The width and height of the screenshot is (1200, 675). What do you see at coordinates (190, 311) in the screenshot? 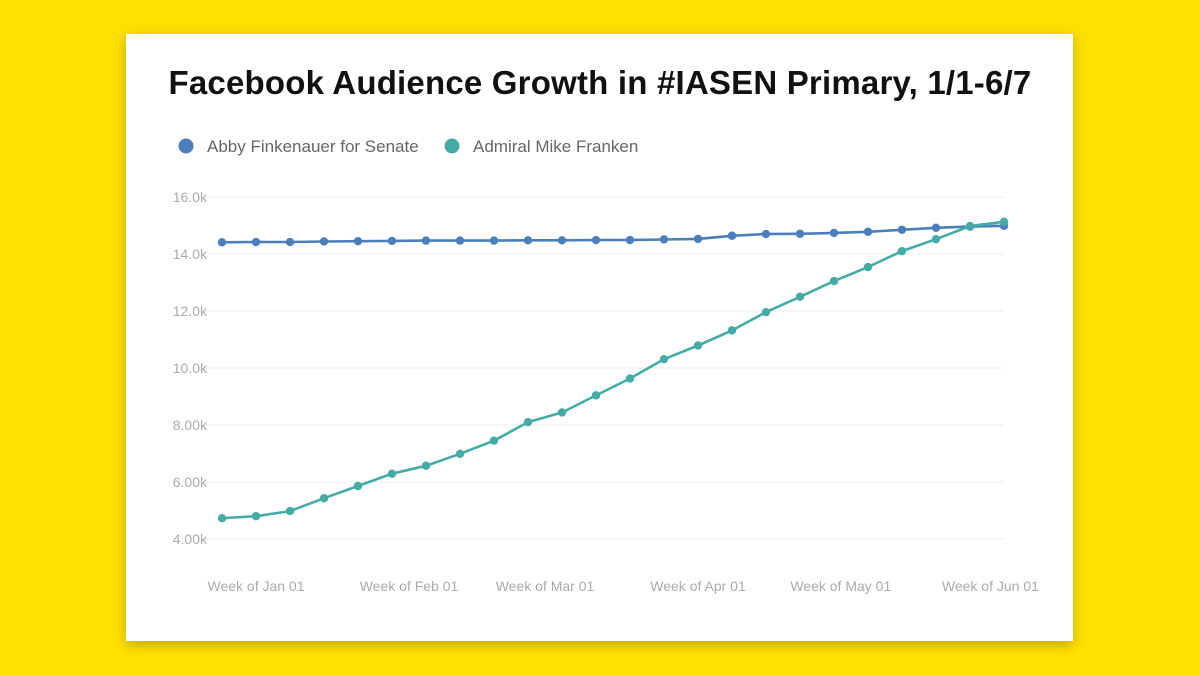
I see `y-tick-label: 12.0k` at bounding box center [190, 311].